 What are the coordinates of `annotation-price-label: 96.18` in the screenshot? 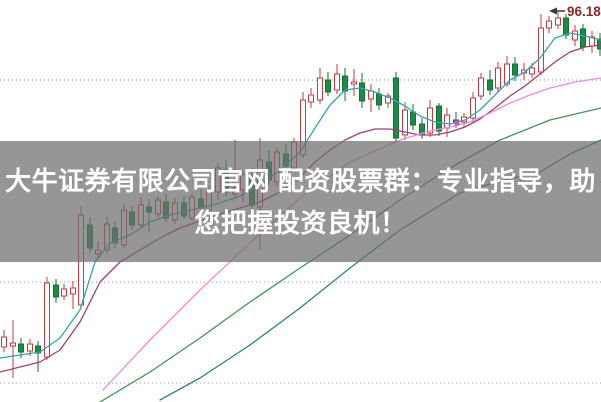 It's located at (584, 11).